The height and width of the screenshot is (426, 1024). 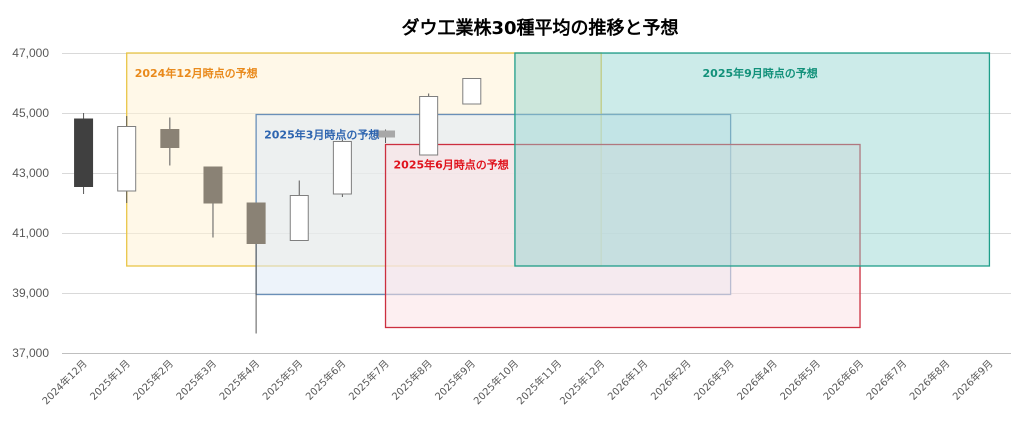 What do you see at coordinates (239, 380) in the screenshot?
I see `x-tick-label: 2025年4月` at bounding box center [239, 380].